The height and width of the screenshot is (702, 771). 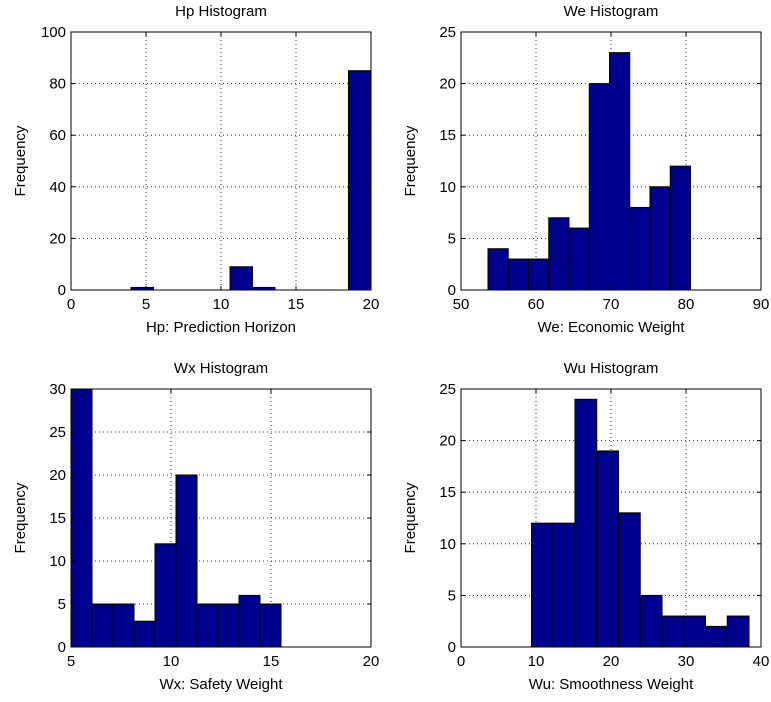 What do you see at coordinates (53, 32) in the screenshot?
I see `hp-ytick-label: 100` at bounding box center [53, 32].